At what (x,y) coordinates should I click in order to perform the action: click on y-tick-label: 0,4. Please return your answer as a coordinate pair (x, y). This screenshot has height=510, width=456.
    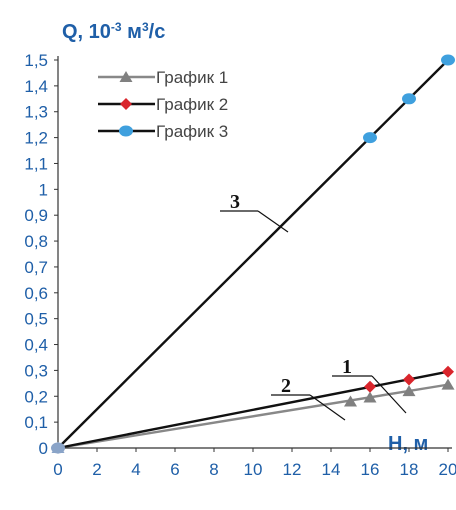
    Looking at the image, I should click on (36, 345).